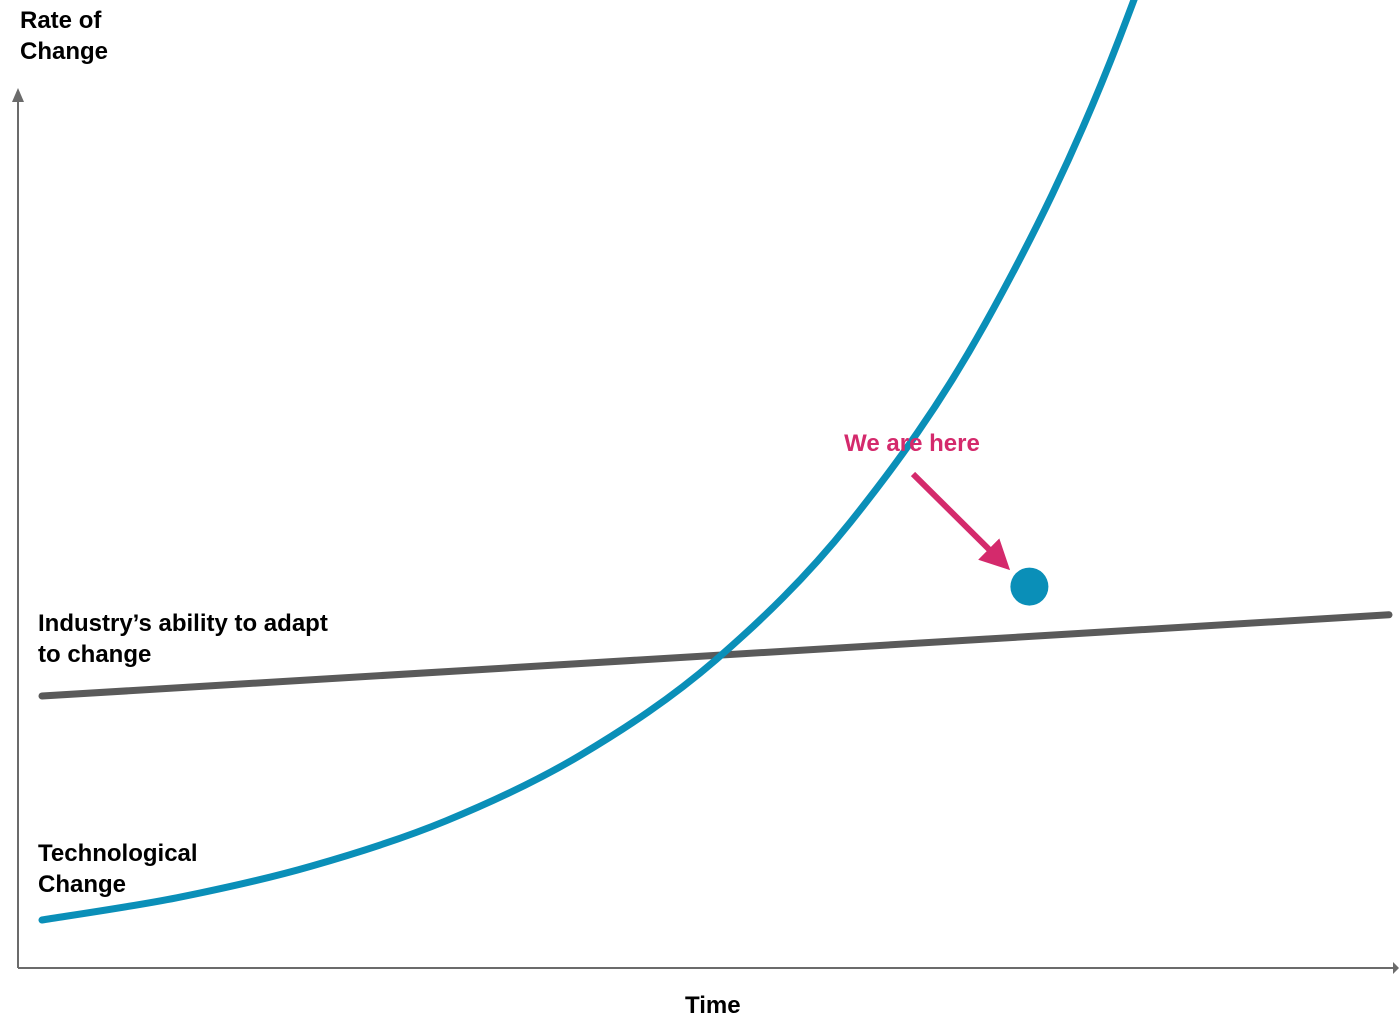 This screenshot has width=1399, height=1021. What do you see at coordinates (960, 521) in the screenshot?
I see `we-are-here-arrow-icon` at bounding box center [960, 521].